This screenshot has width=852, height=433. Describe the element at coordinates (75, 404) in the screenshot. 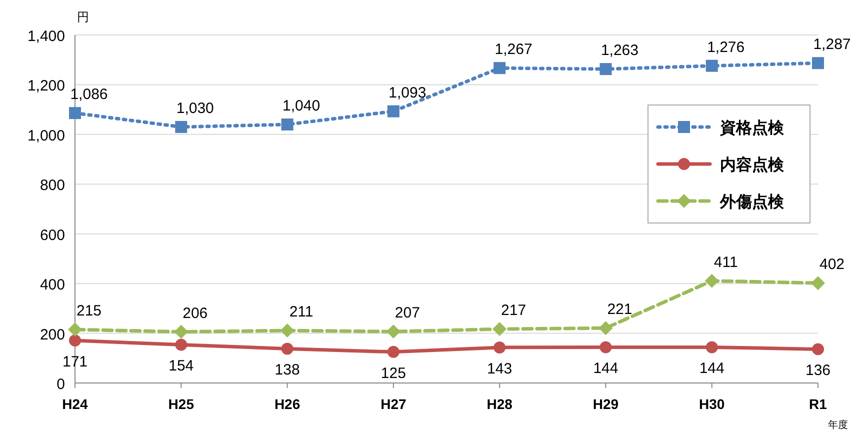

I see `x-tick-label: H24` at that location.